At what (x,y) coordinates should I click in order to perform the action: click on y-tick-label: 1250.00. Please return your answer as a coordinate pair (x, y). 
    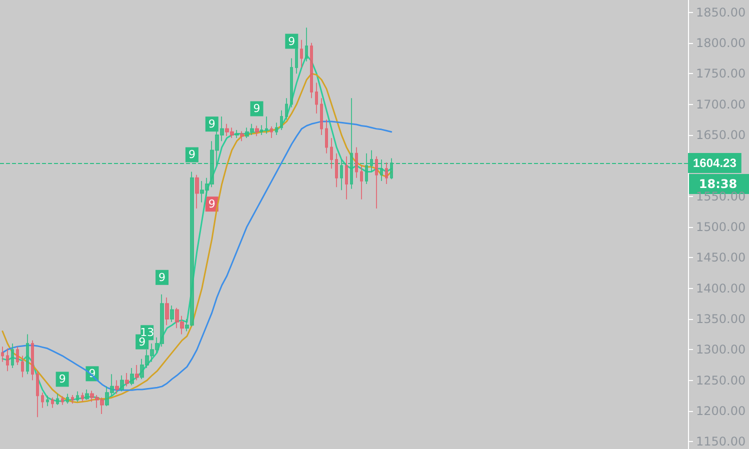
    Looking at the image, I should click on (721, 380).